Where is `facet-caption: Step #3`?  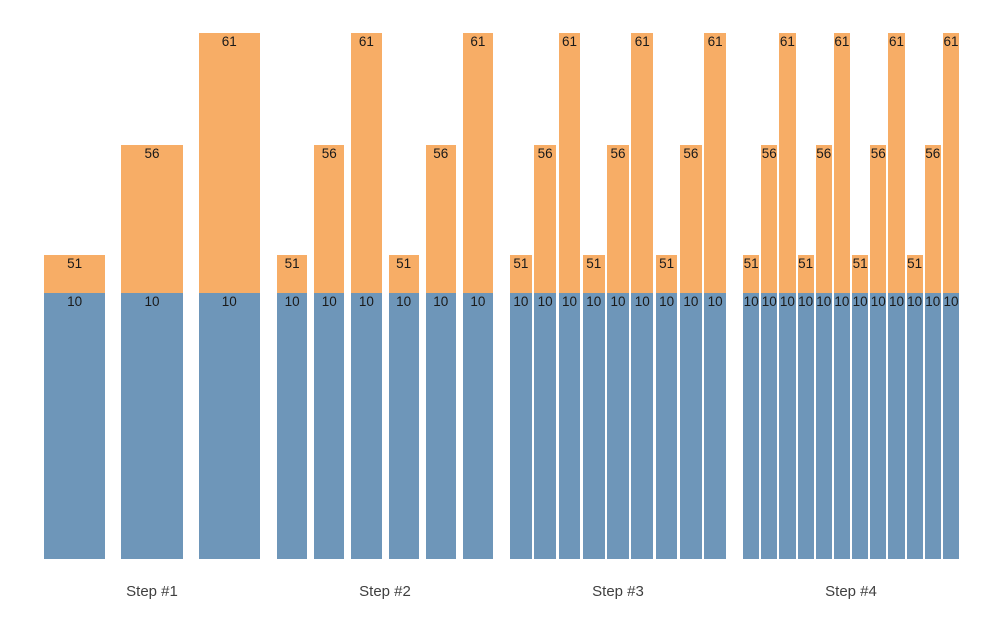
facet-caption: Step #3 is located at coordinates (618, 591).